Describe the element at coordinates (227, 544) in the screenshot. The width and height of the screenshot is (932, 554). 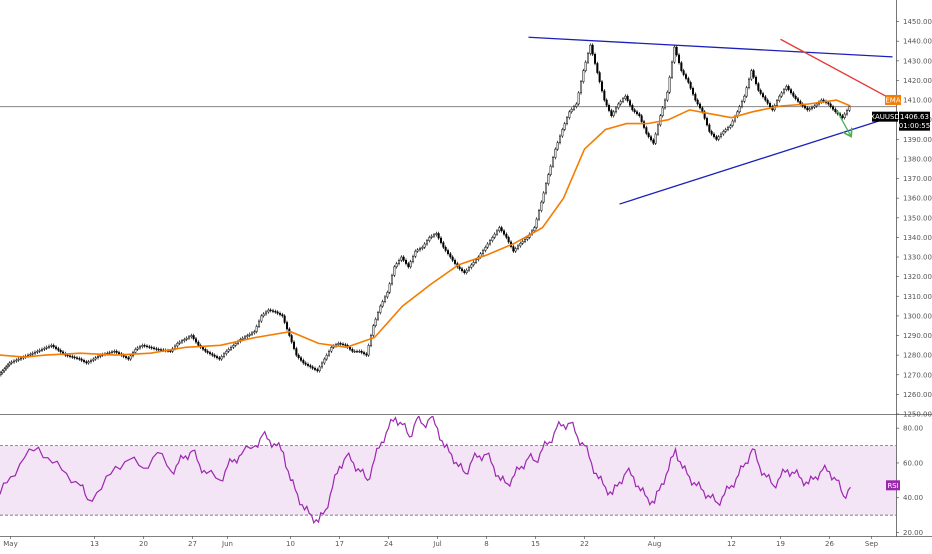
I see `time-tick-label: Jun` at that location.